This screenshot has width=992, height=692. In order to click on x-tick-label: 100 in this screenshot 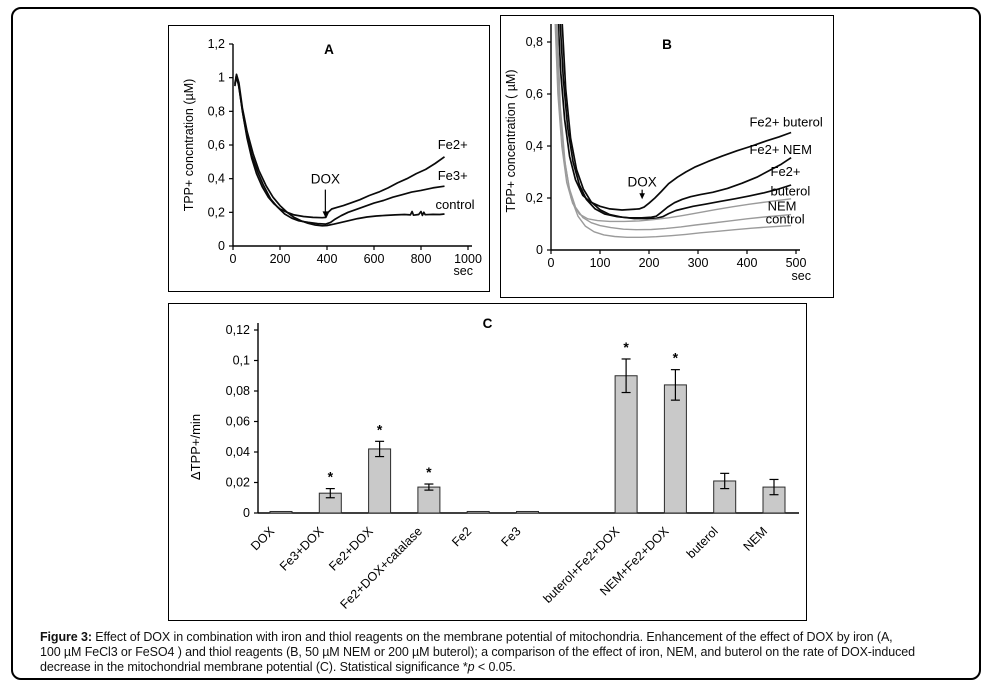, I will do `click(600, 263)`.